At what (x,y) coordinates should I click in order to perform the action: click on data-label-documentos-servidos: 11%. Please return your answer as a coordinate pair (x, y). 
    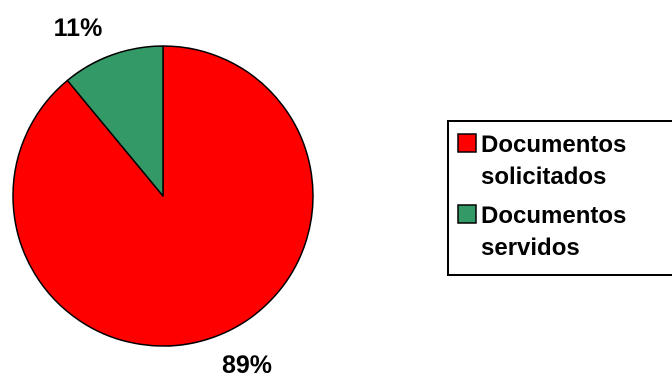
    Looking at the image, I should click on (78, 28).